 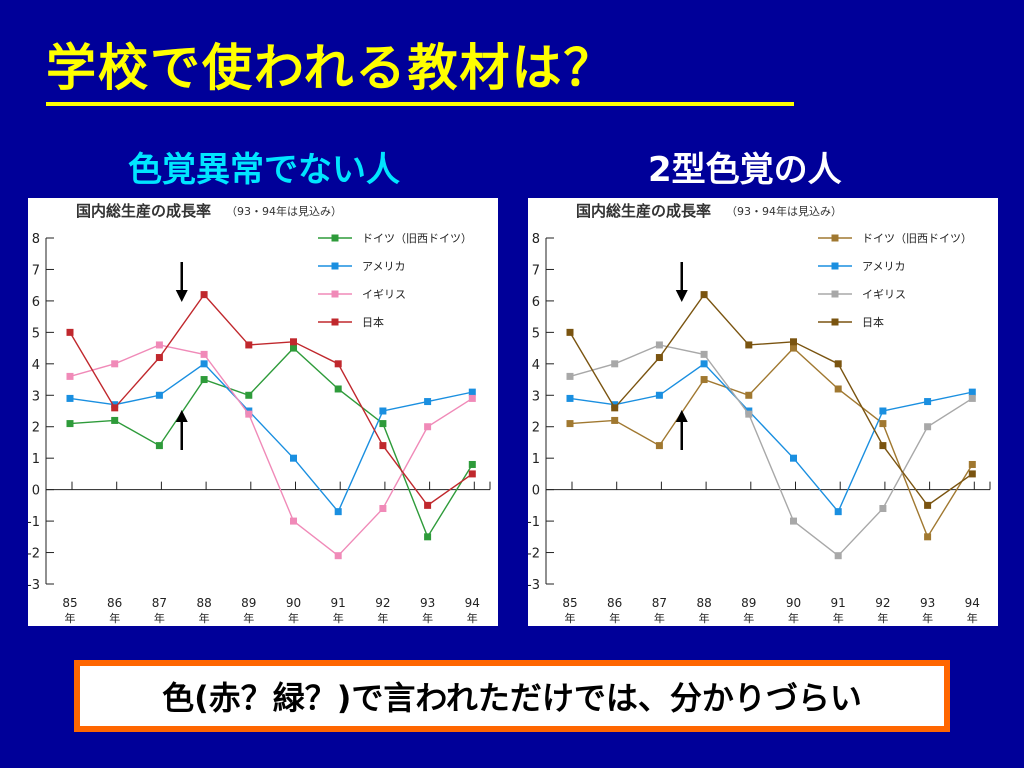 What do you see at coordinates (36, 491) in the screenshot?
I see `y-tick-label: 0` at bounding box center [36, 491].